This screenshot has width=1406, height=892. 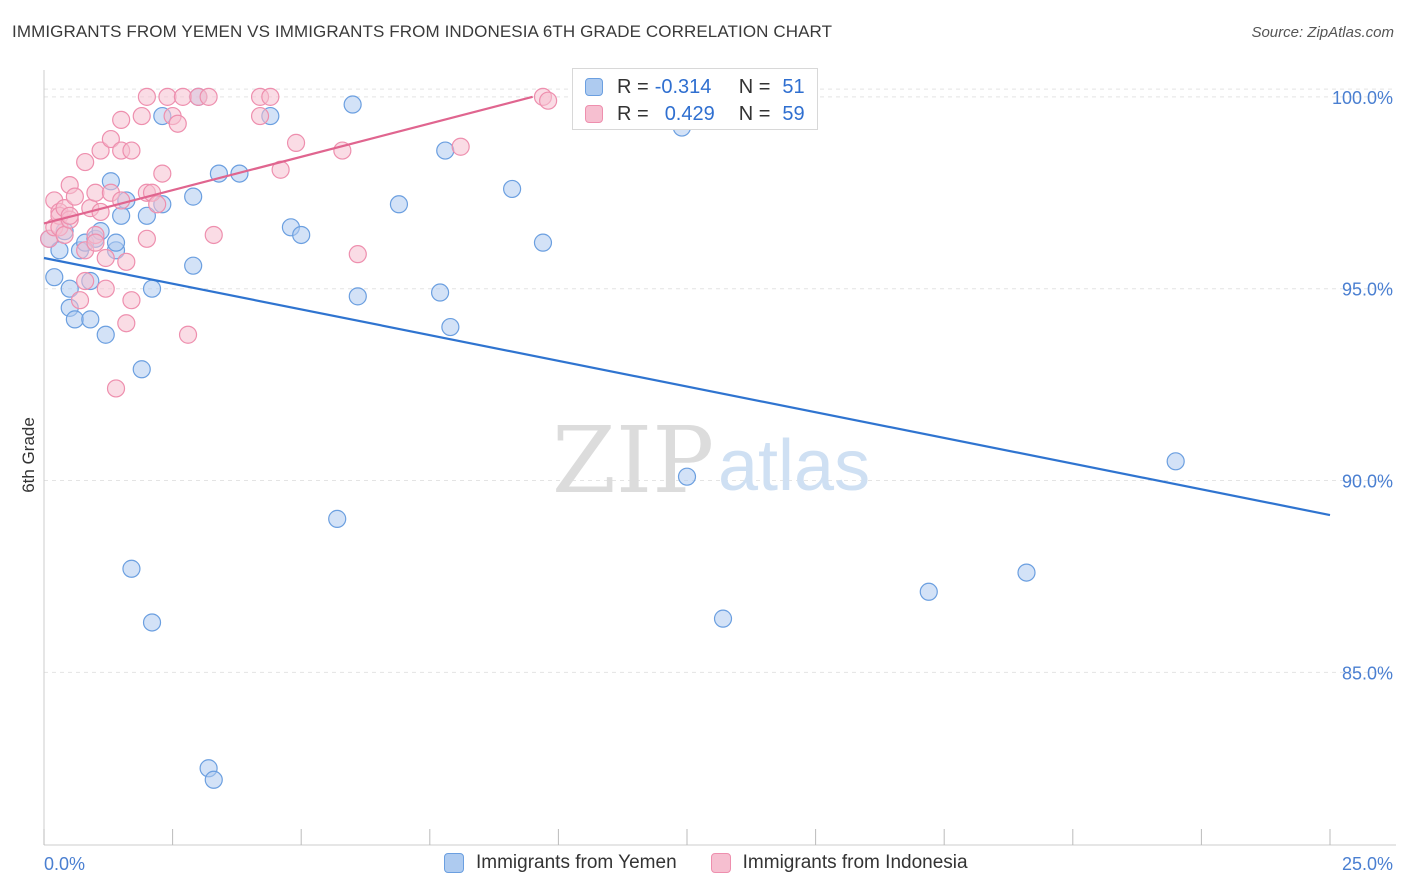 What do you see at coordinates (793, 113) in the screenshot?
I see `n-value: 59` at bounding box center [793, 113].